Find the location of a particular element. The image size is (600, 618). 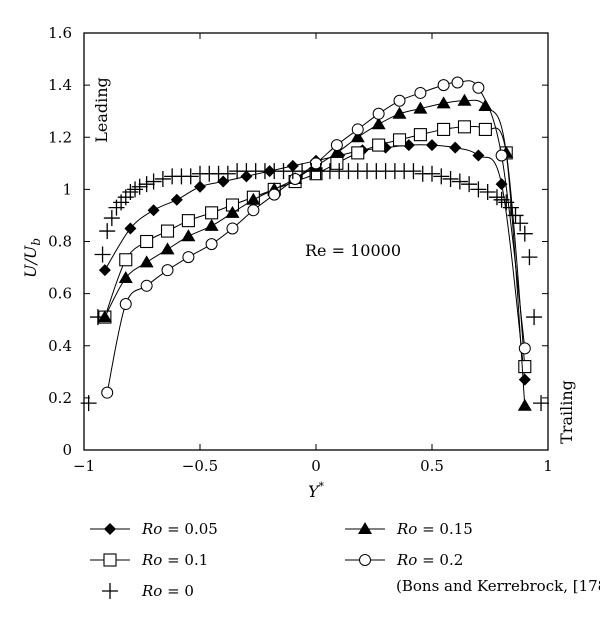

x-tick-label: 1 is located at coordinates (548, 466).